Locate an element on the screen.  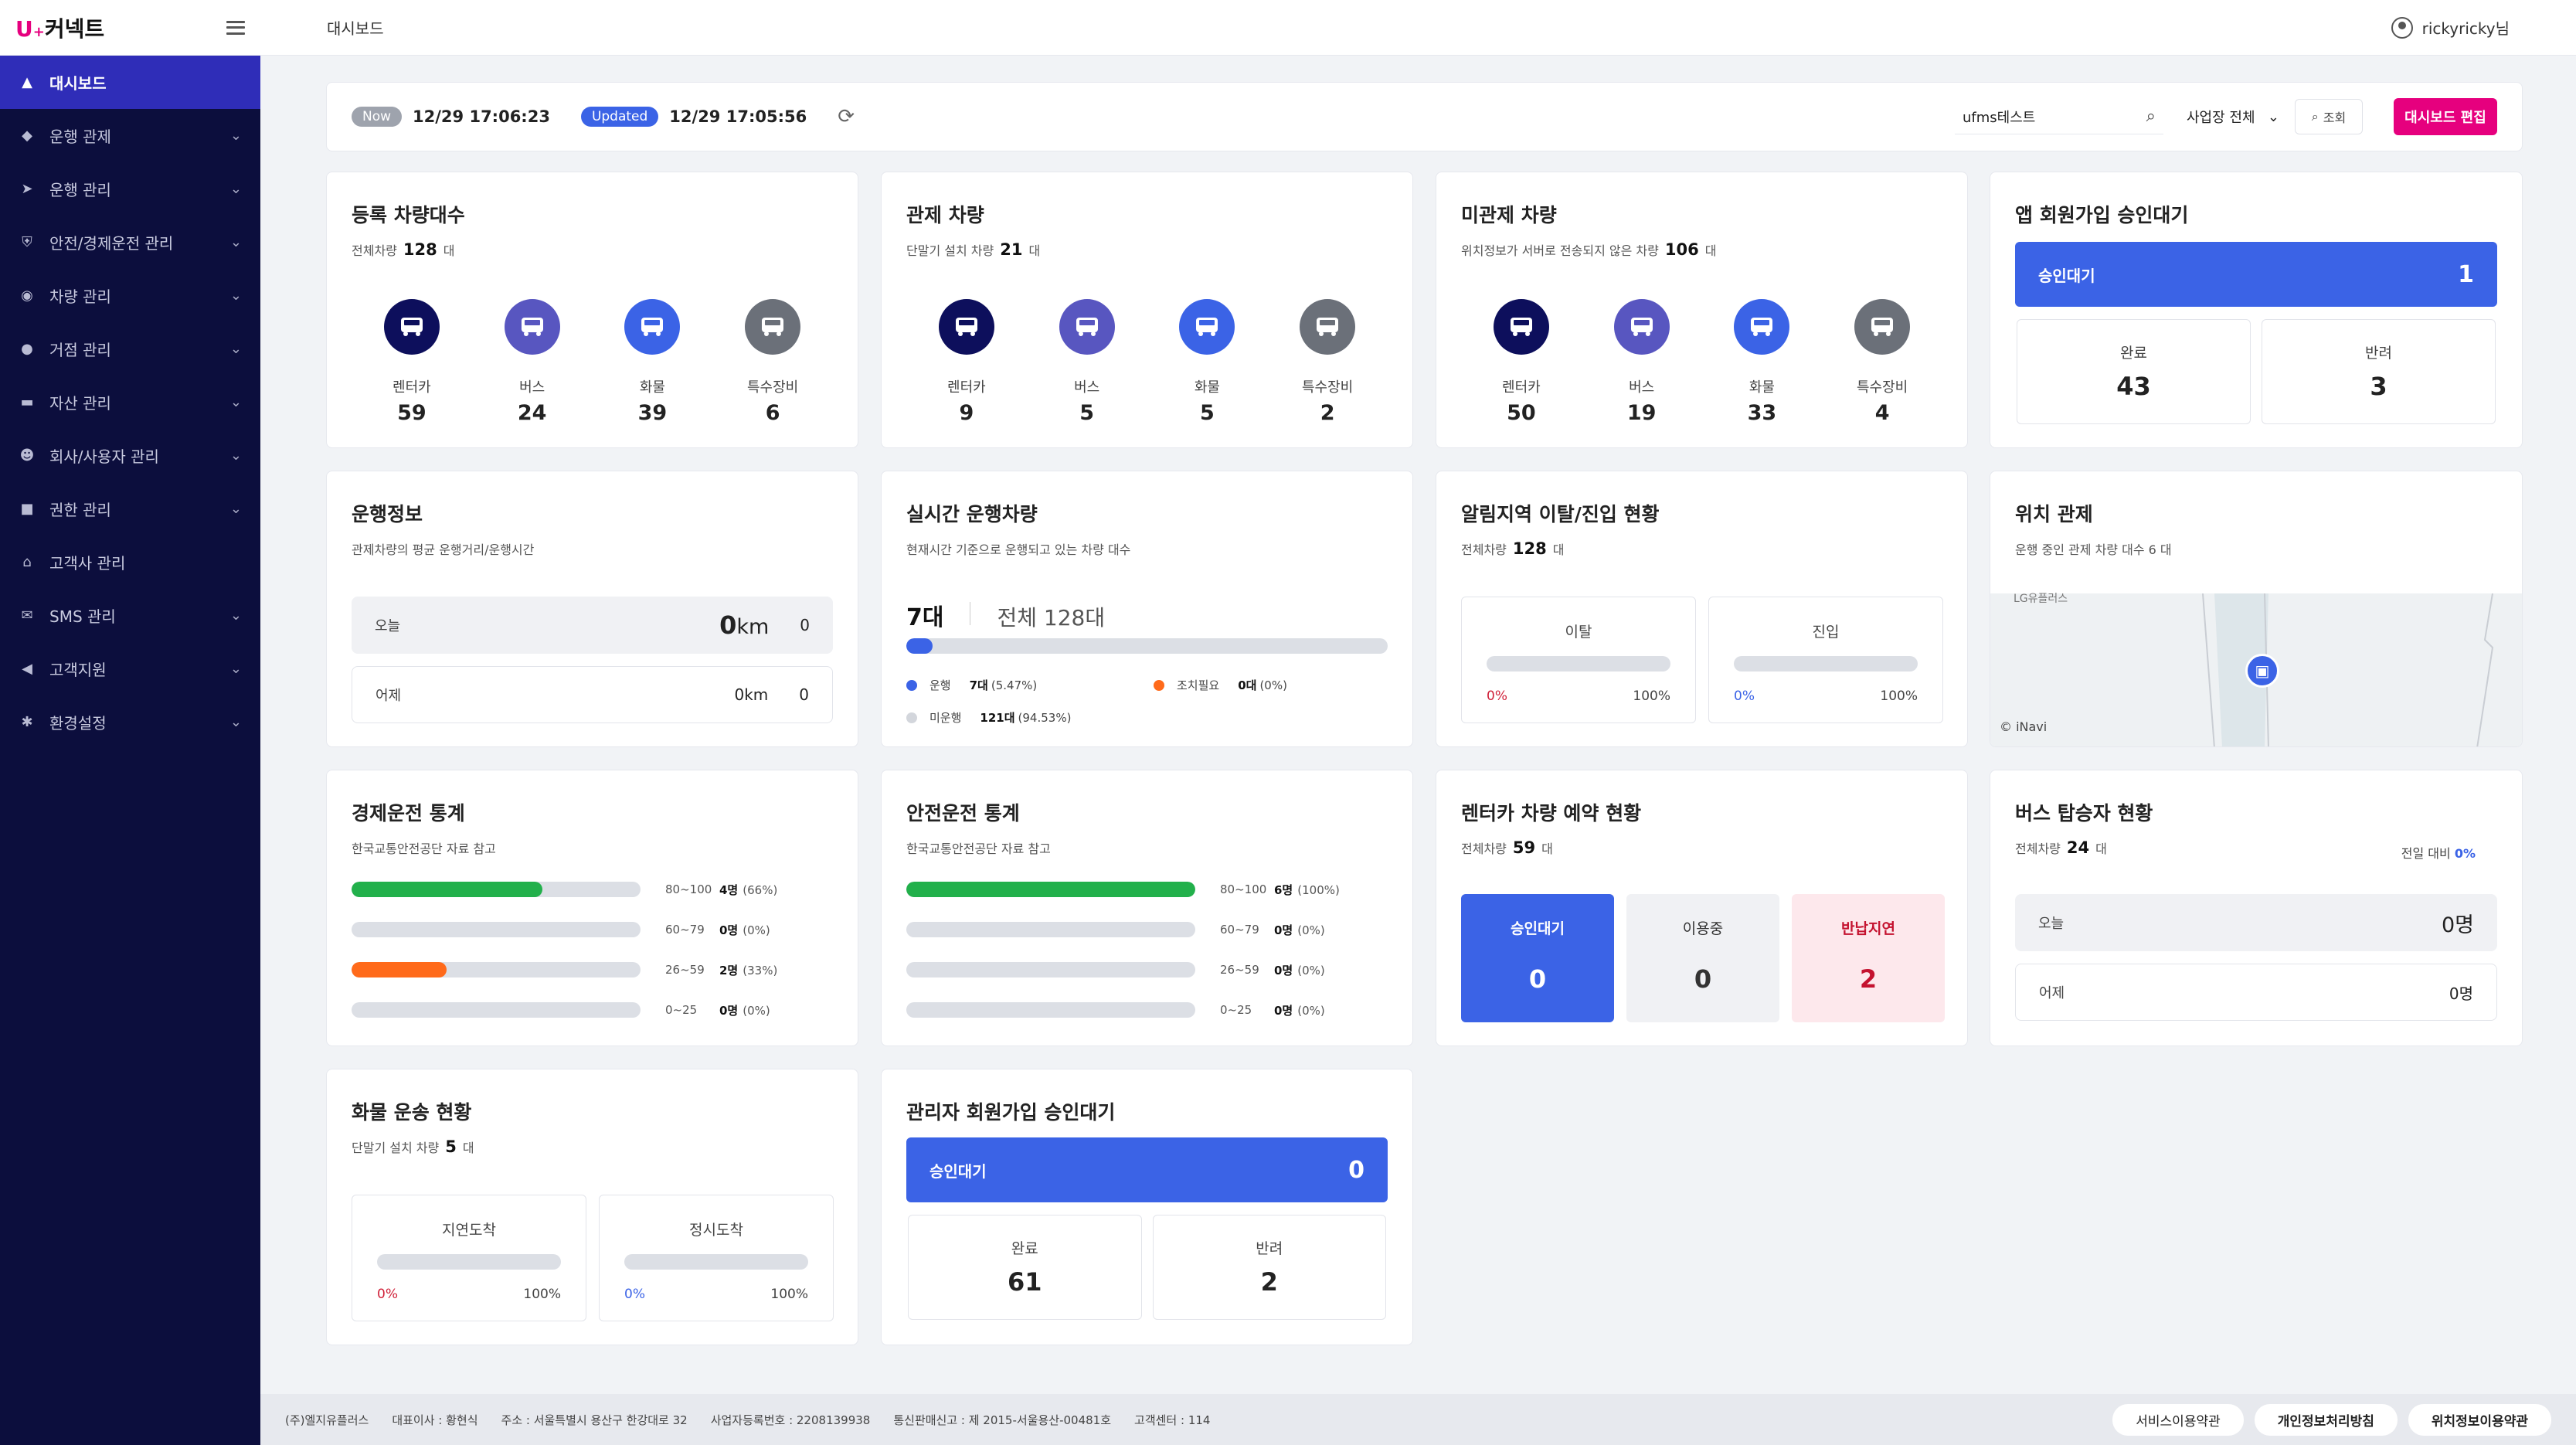
sidebar-item-label: 안전/경제운전 관리 is located at coordinates (111, 243).